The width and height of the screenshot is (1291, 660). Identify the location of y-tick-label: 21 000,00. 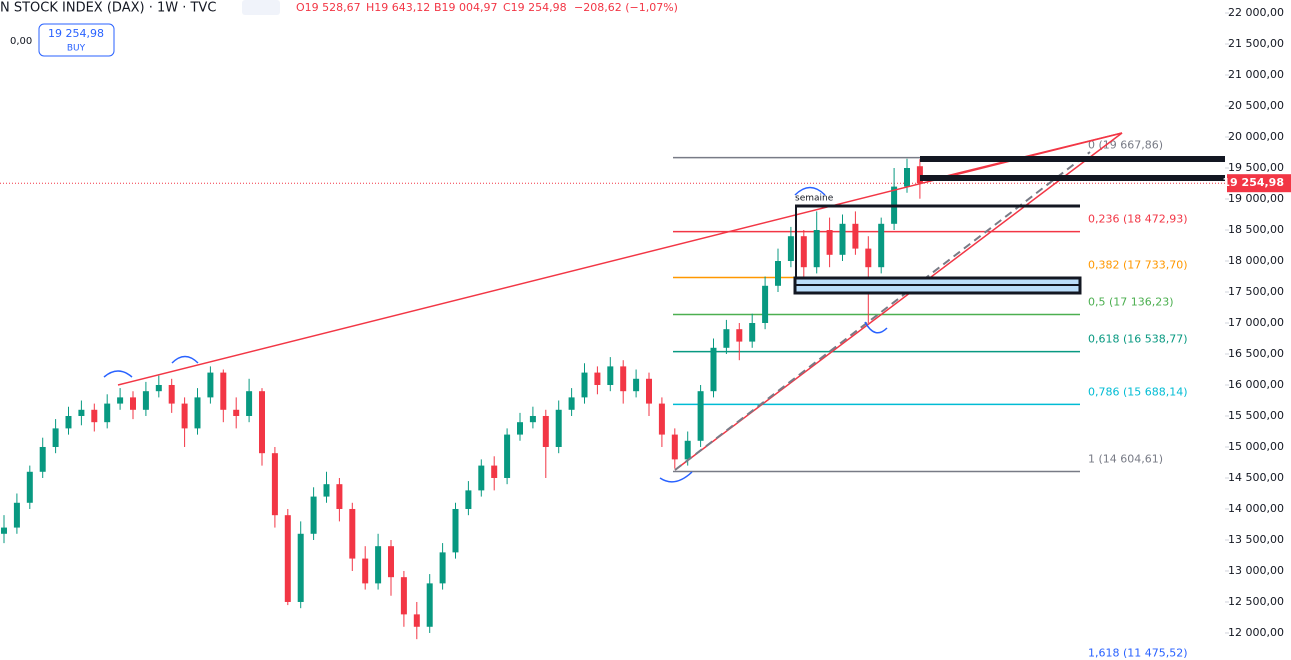
(1256, 74).